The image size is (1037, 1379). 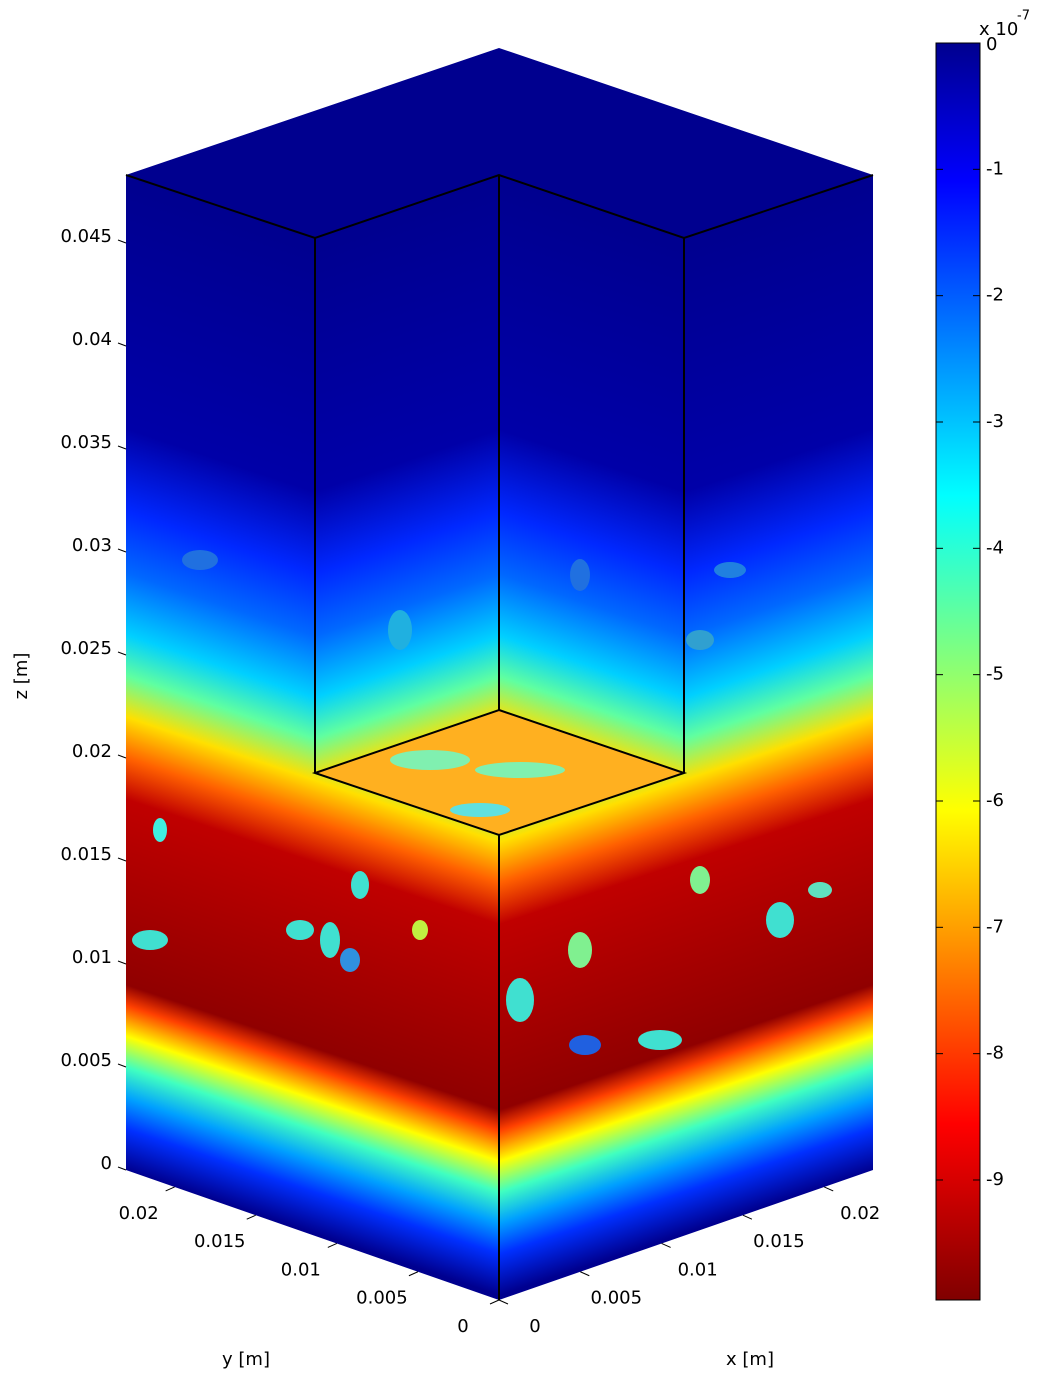 I want to click on colorbar-tick-label: -5, so click(x=995, y=674).